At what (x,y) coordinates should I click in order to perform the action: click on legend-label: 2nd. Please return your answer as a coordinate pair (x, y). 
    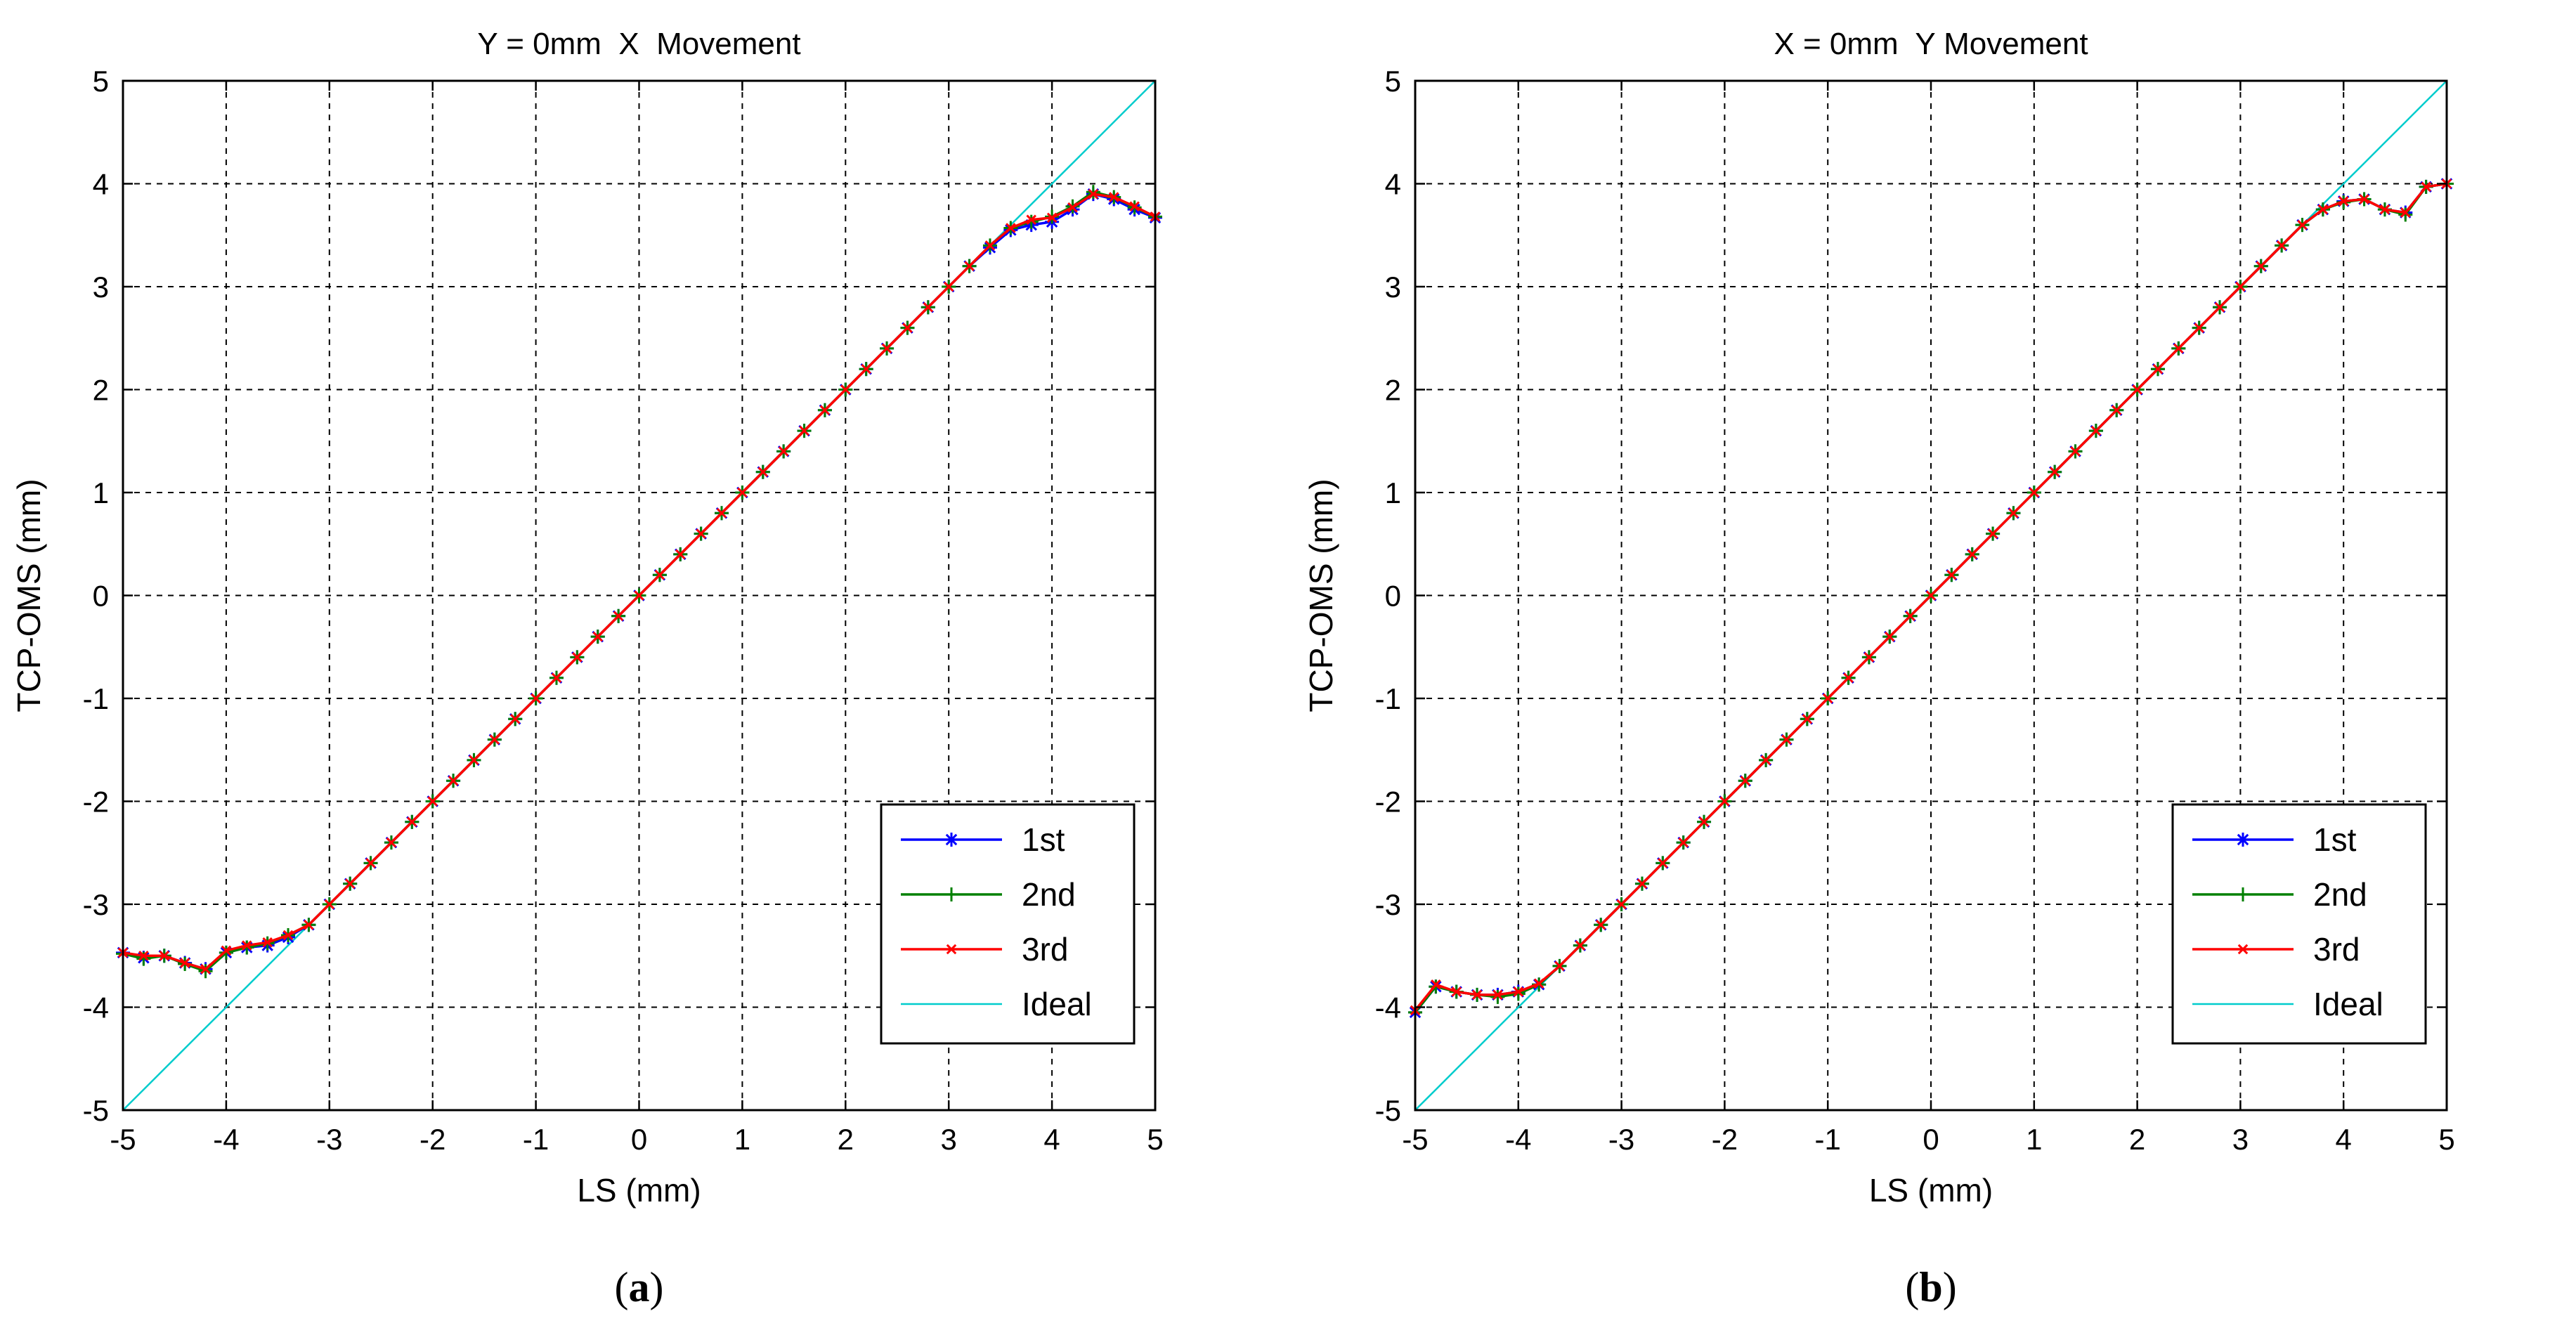
    Looking at the image, I should click on (2340, 894).